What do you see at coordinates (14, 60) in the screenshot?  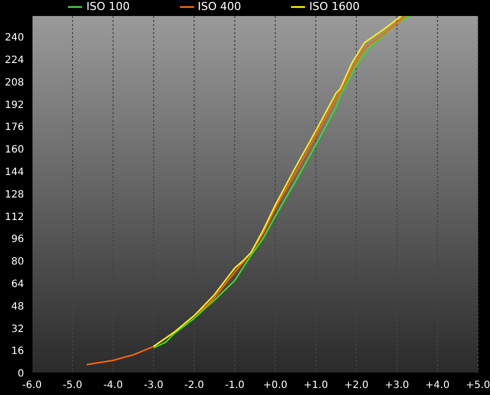 I see `y-tick-label: 224` at bounding box center [14, 60].